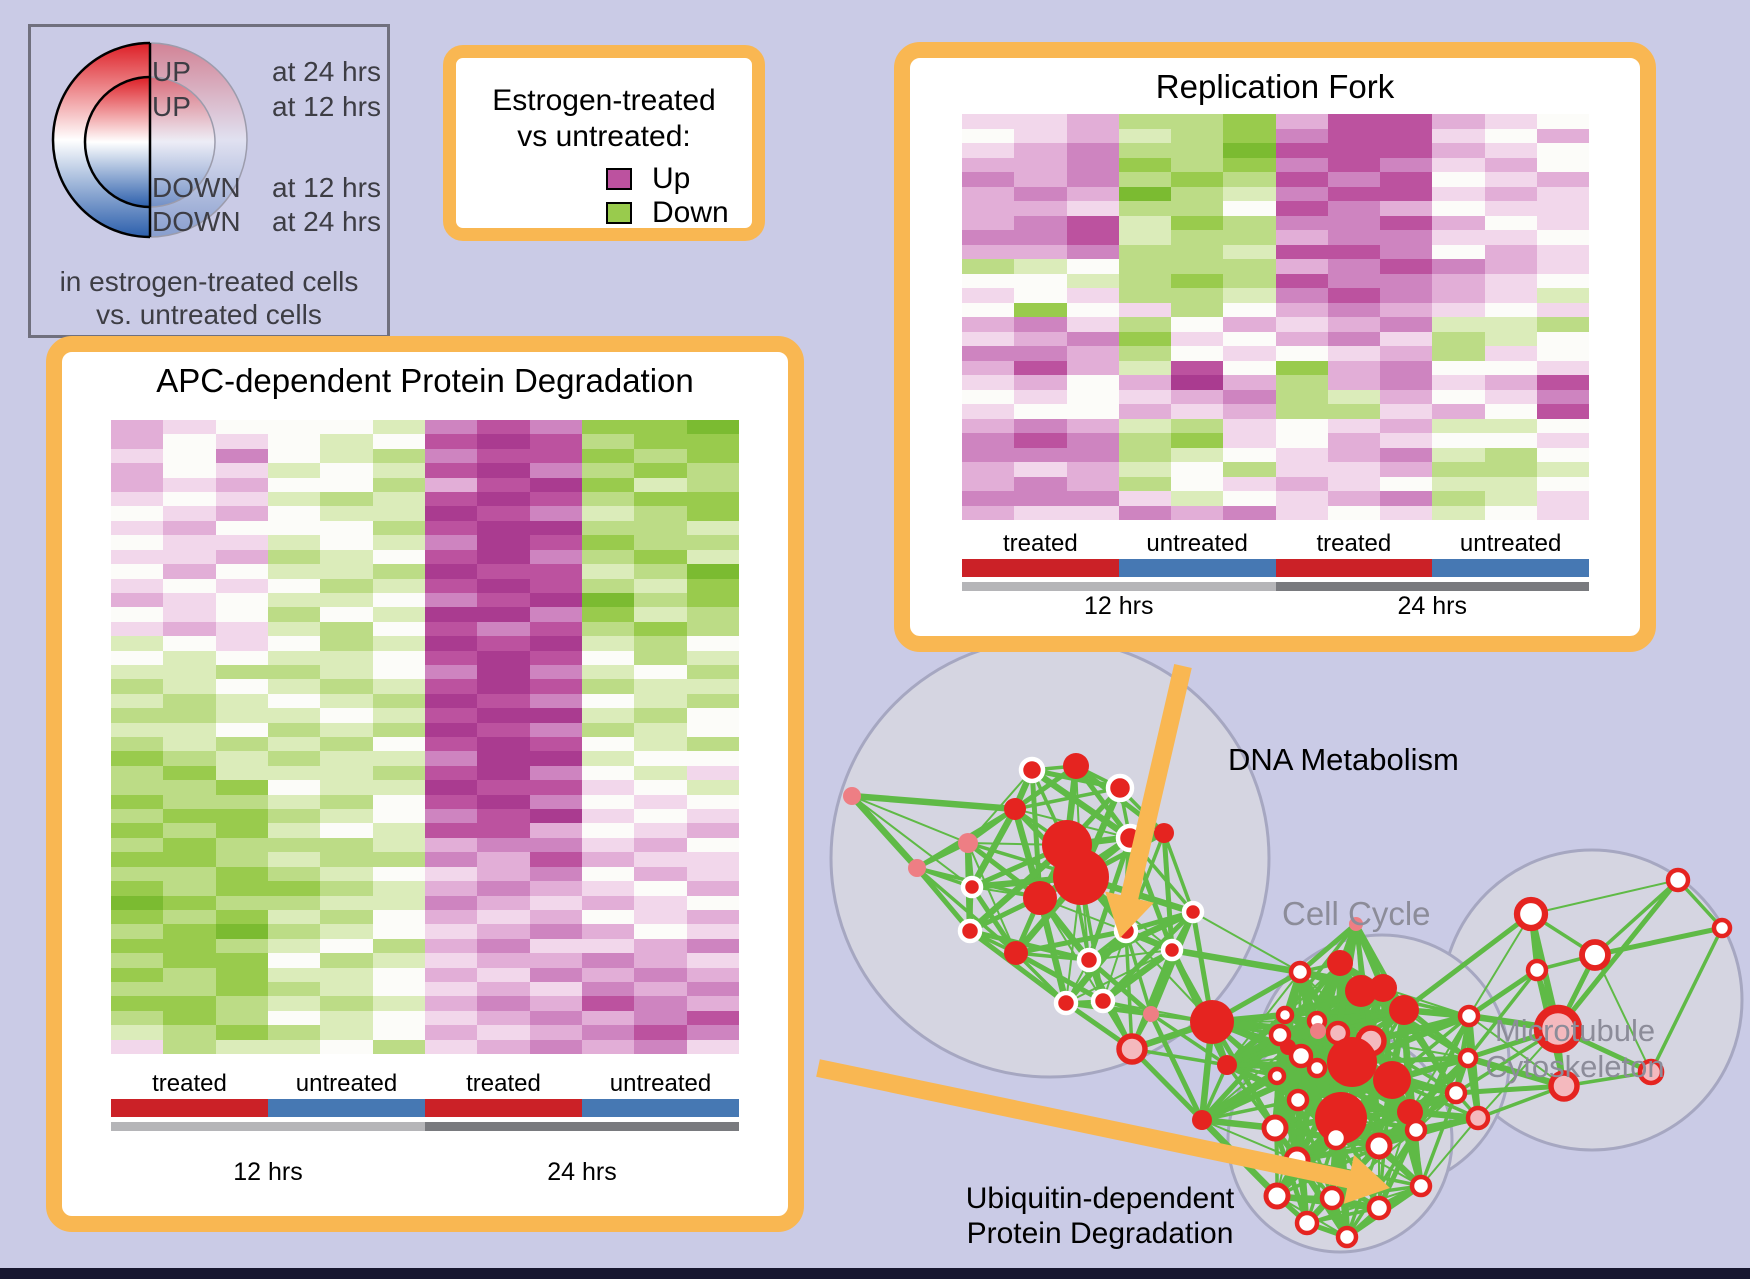  I want to click on gene-node-u13, so click(1379, 1208).